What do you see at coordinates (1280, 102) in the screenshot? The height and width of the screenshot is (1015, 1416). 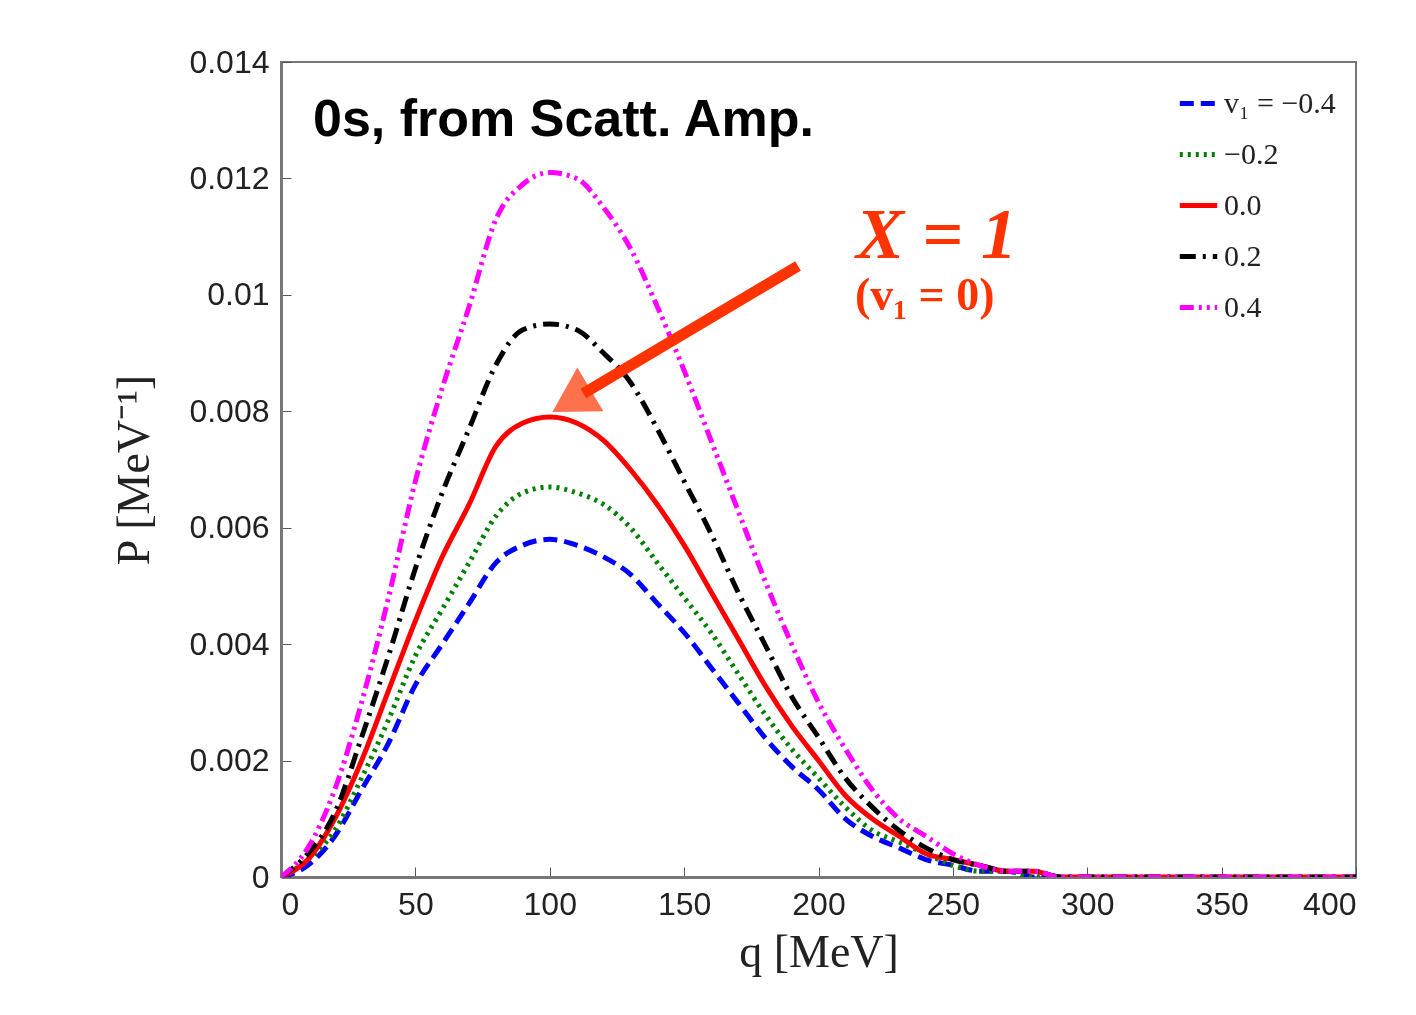 I see `legend-label: v₁ = −0.4` at bounding box center [1280, 102].